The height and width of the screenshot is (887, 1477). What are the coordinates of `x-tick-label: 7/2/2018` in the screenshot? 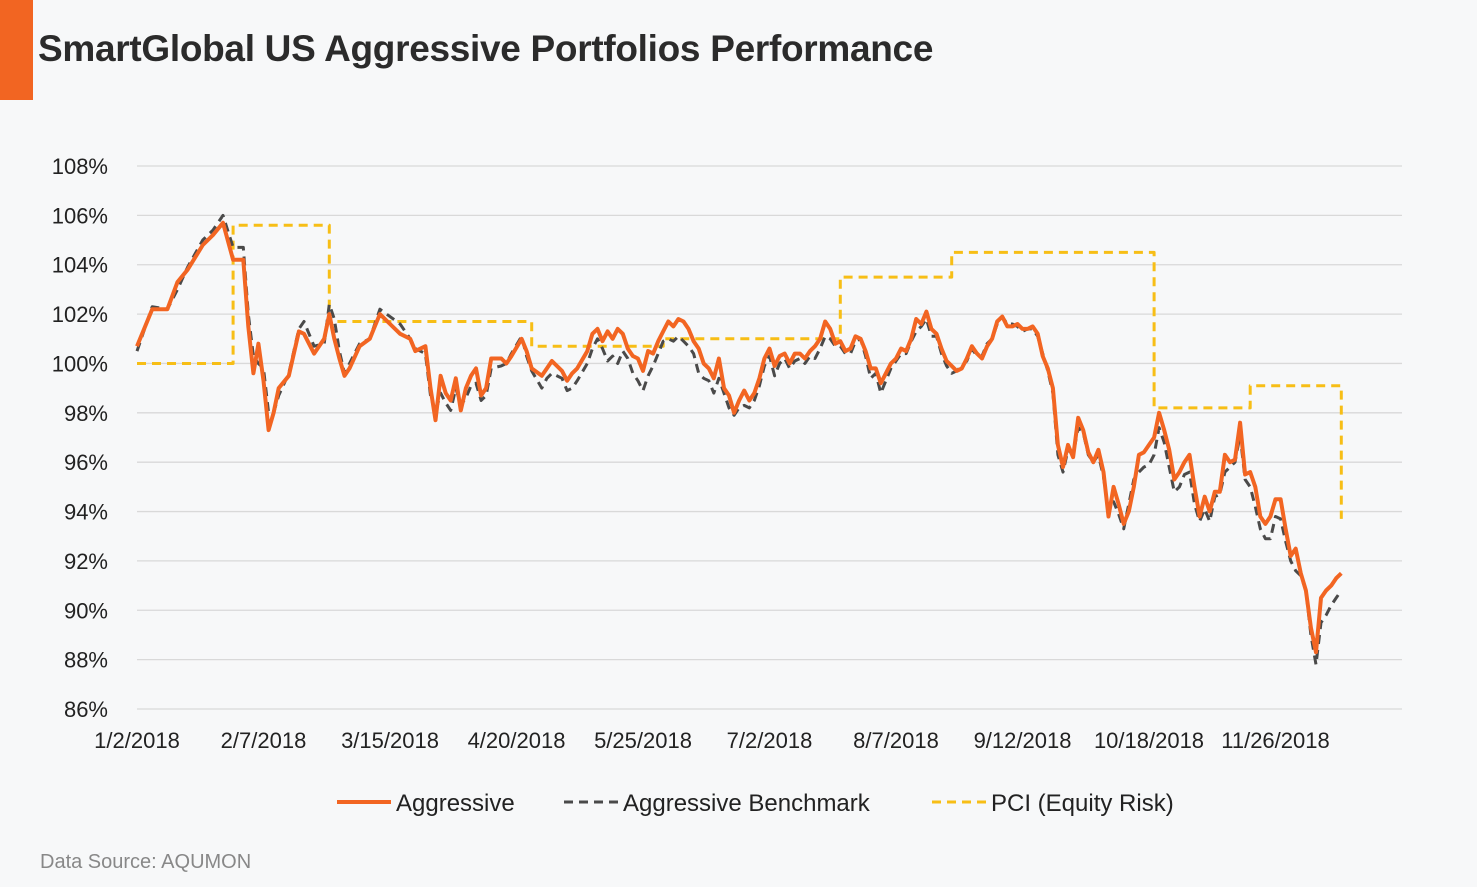 It's located at (770, 740).